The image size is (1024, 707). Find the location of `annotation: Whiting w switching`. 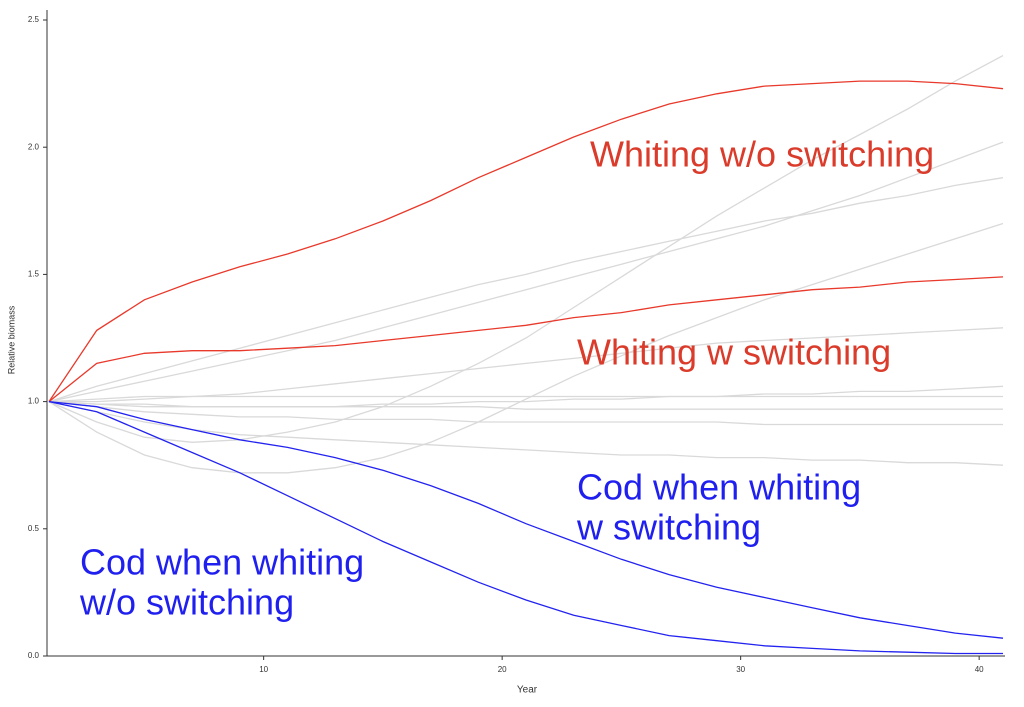

annotation: Whiting w switching is located at coordinates (734, 352).